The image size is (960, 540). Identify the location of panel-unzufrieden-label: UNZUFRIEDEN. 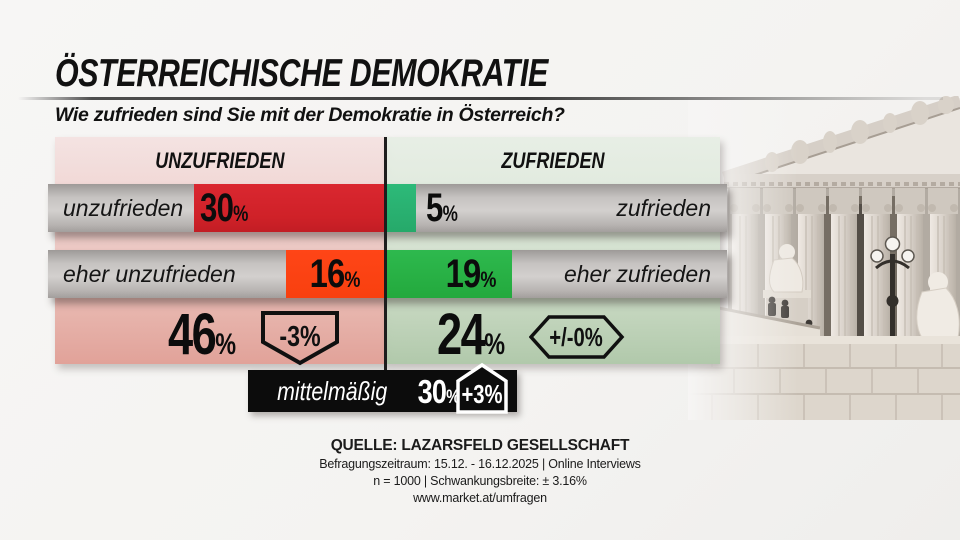
(220, 160).